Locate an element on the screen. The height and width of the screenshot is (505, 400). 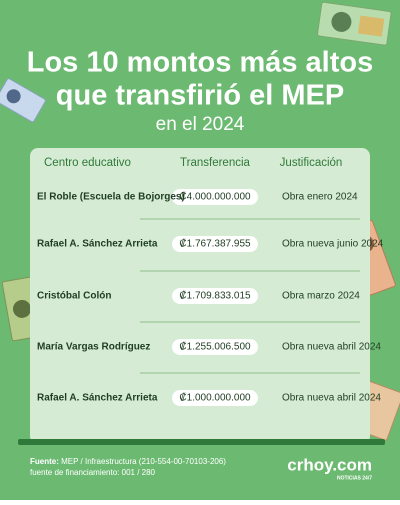
justification: Obra enero 2024 is located at coordinates (320, 197).